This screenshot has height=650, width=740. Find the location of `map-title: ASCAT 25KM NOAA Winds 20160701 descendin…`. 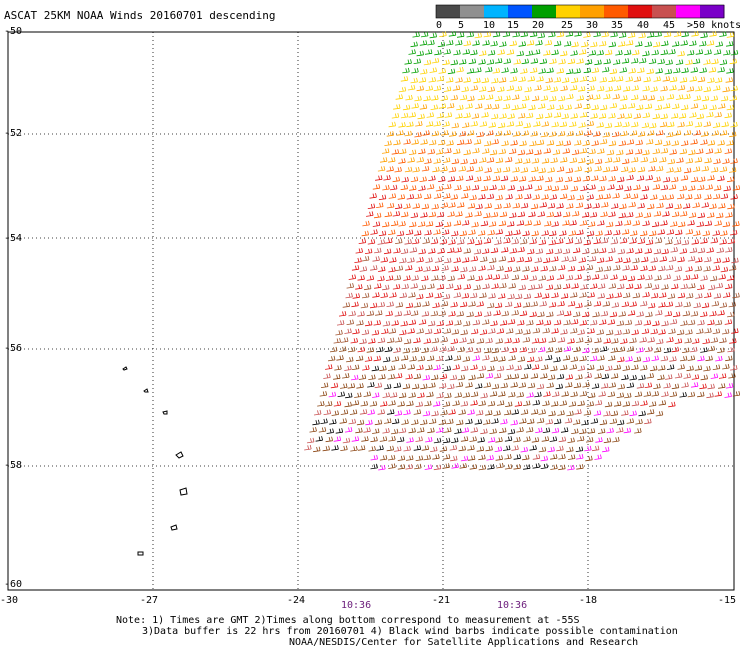

map-title: ASCAT 25KM NOAA Winds 20160701 descendin… is located at coordinates (140, 15).